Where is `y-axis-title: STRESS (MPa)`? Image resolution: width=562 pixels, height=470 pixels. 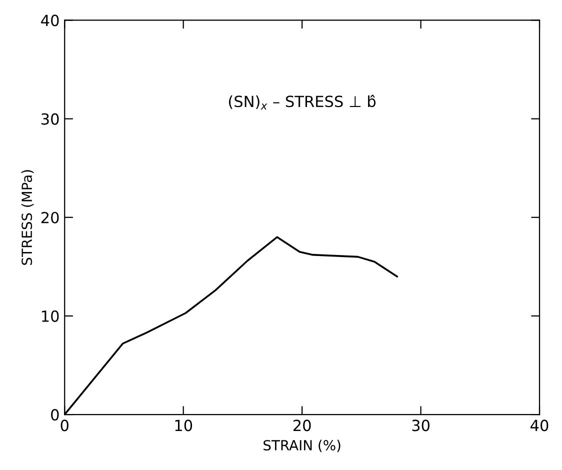 y-axis-title: STRESS (MPa) is located at coordinates (27, 217).